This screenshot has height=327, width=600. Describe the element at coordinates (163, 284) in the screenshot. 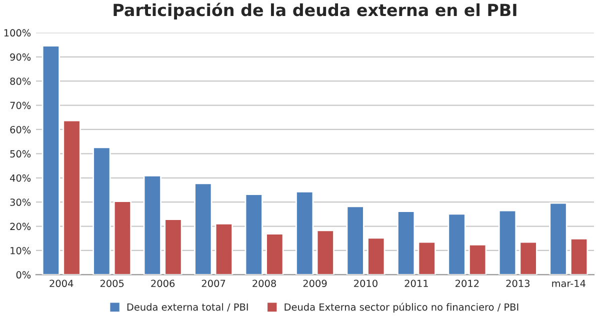

I see `x-tick-label: 2006` at that location.